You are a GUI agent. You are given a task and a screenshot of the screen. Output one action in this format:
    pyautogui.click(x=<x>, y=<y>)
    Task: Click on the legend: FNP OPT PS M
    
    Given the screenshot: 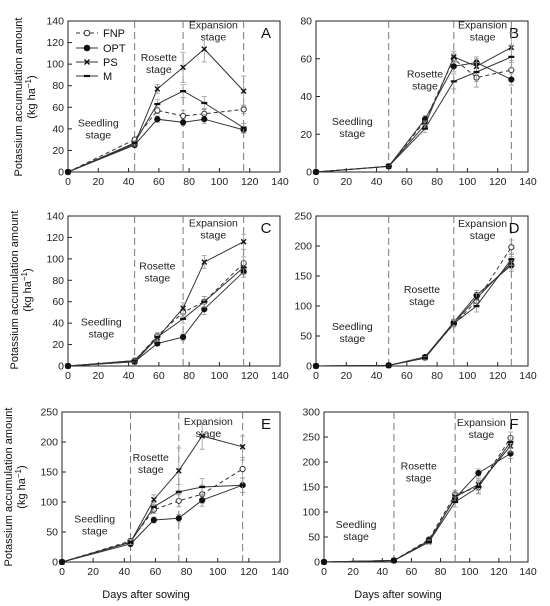 What is the action you would take?
    pyautogui.click(x=101, y=55)
    